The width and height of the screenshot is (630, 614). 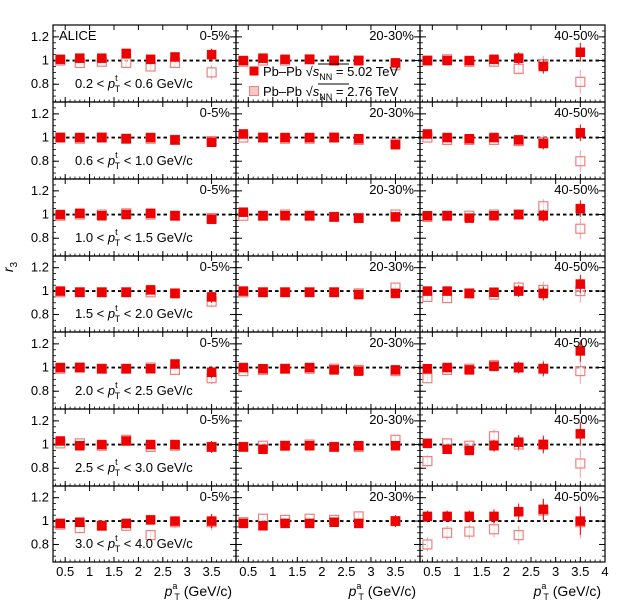 I want to click on x-tick-label: 4, so click(x=604, y=571).